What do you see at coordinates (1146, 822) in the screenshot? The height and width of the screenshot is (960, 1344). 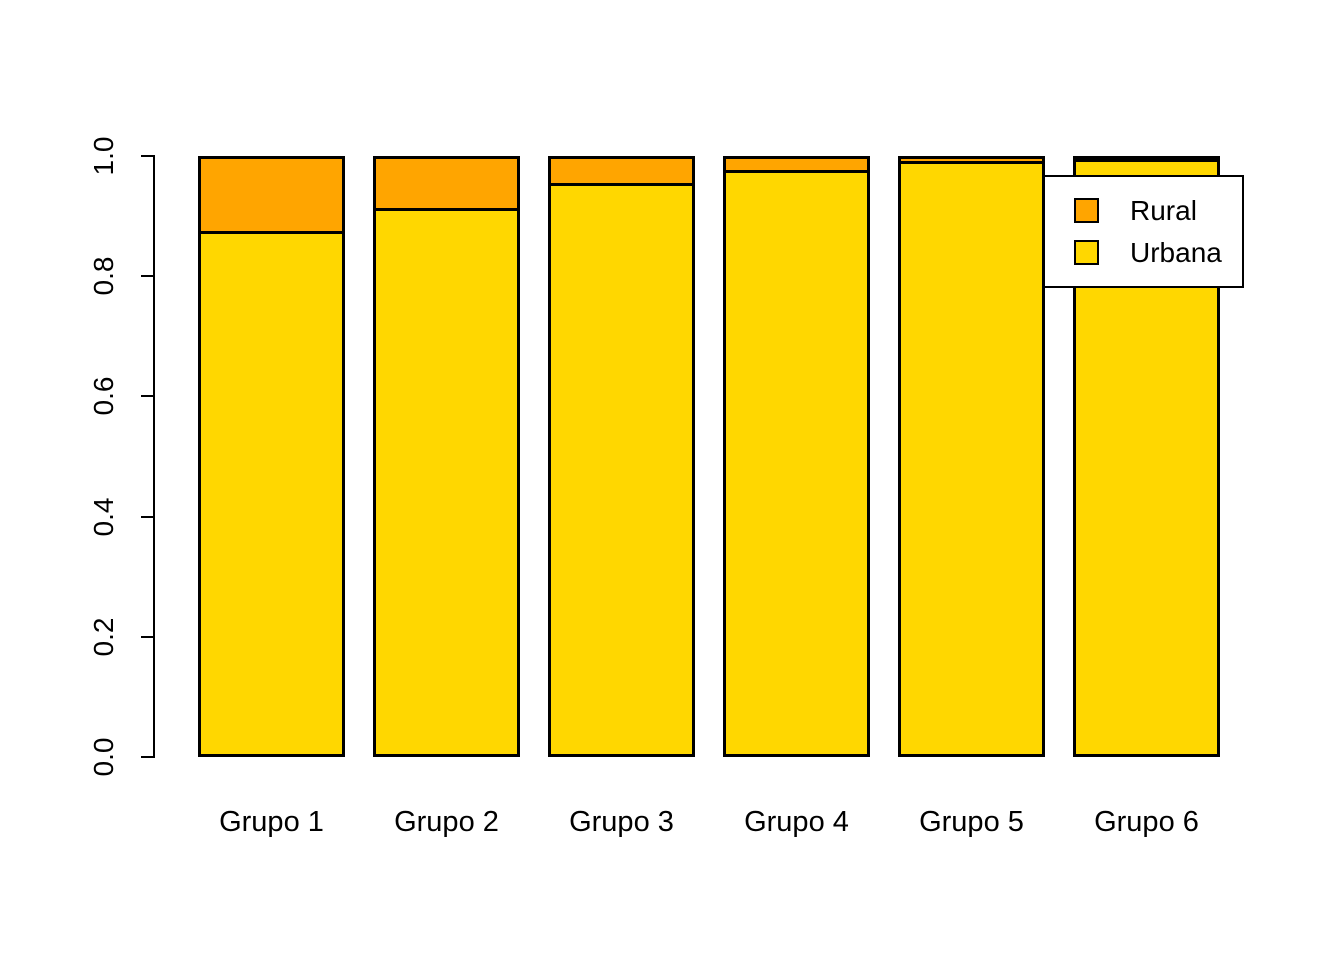 I see `x-label-grupo-6: Grupo 6` at bounding box center [1146, 822].